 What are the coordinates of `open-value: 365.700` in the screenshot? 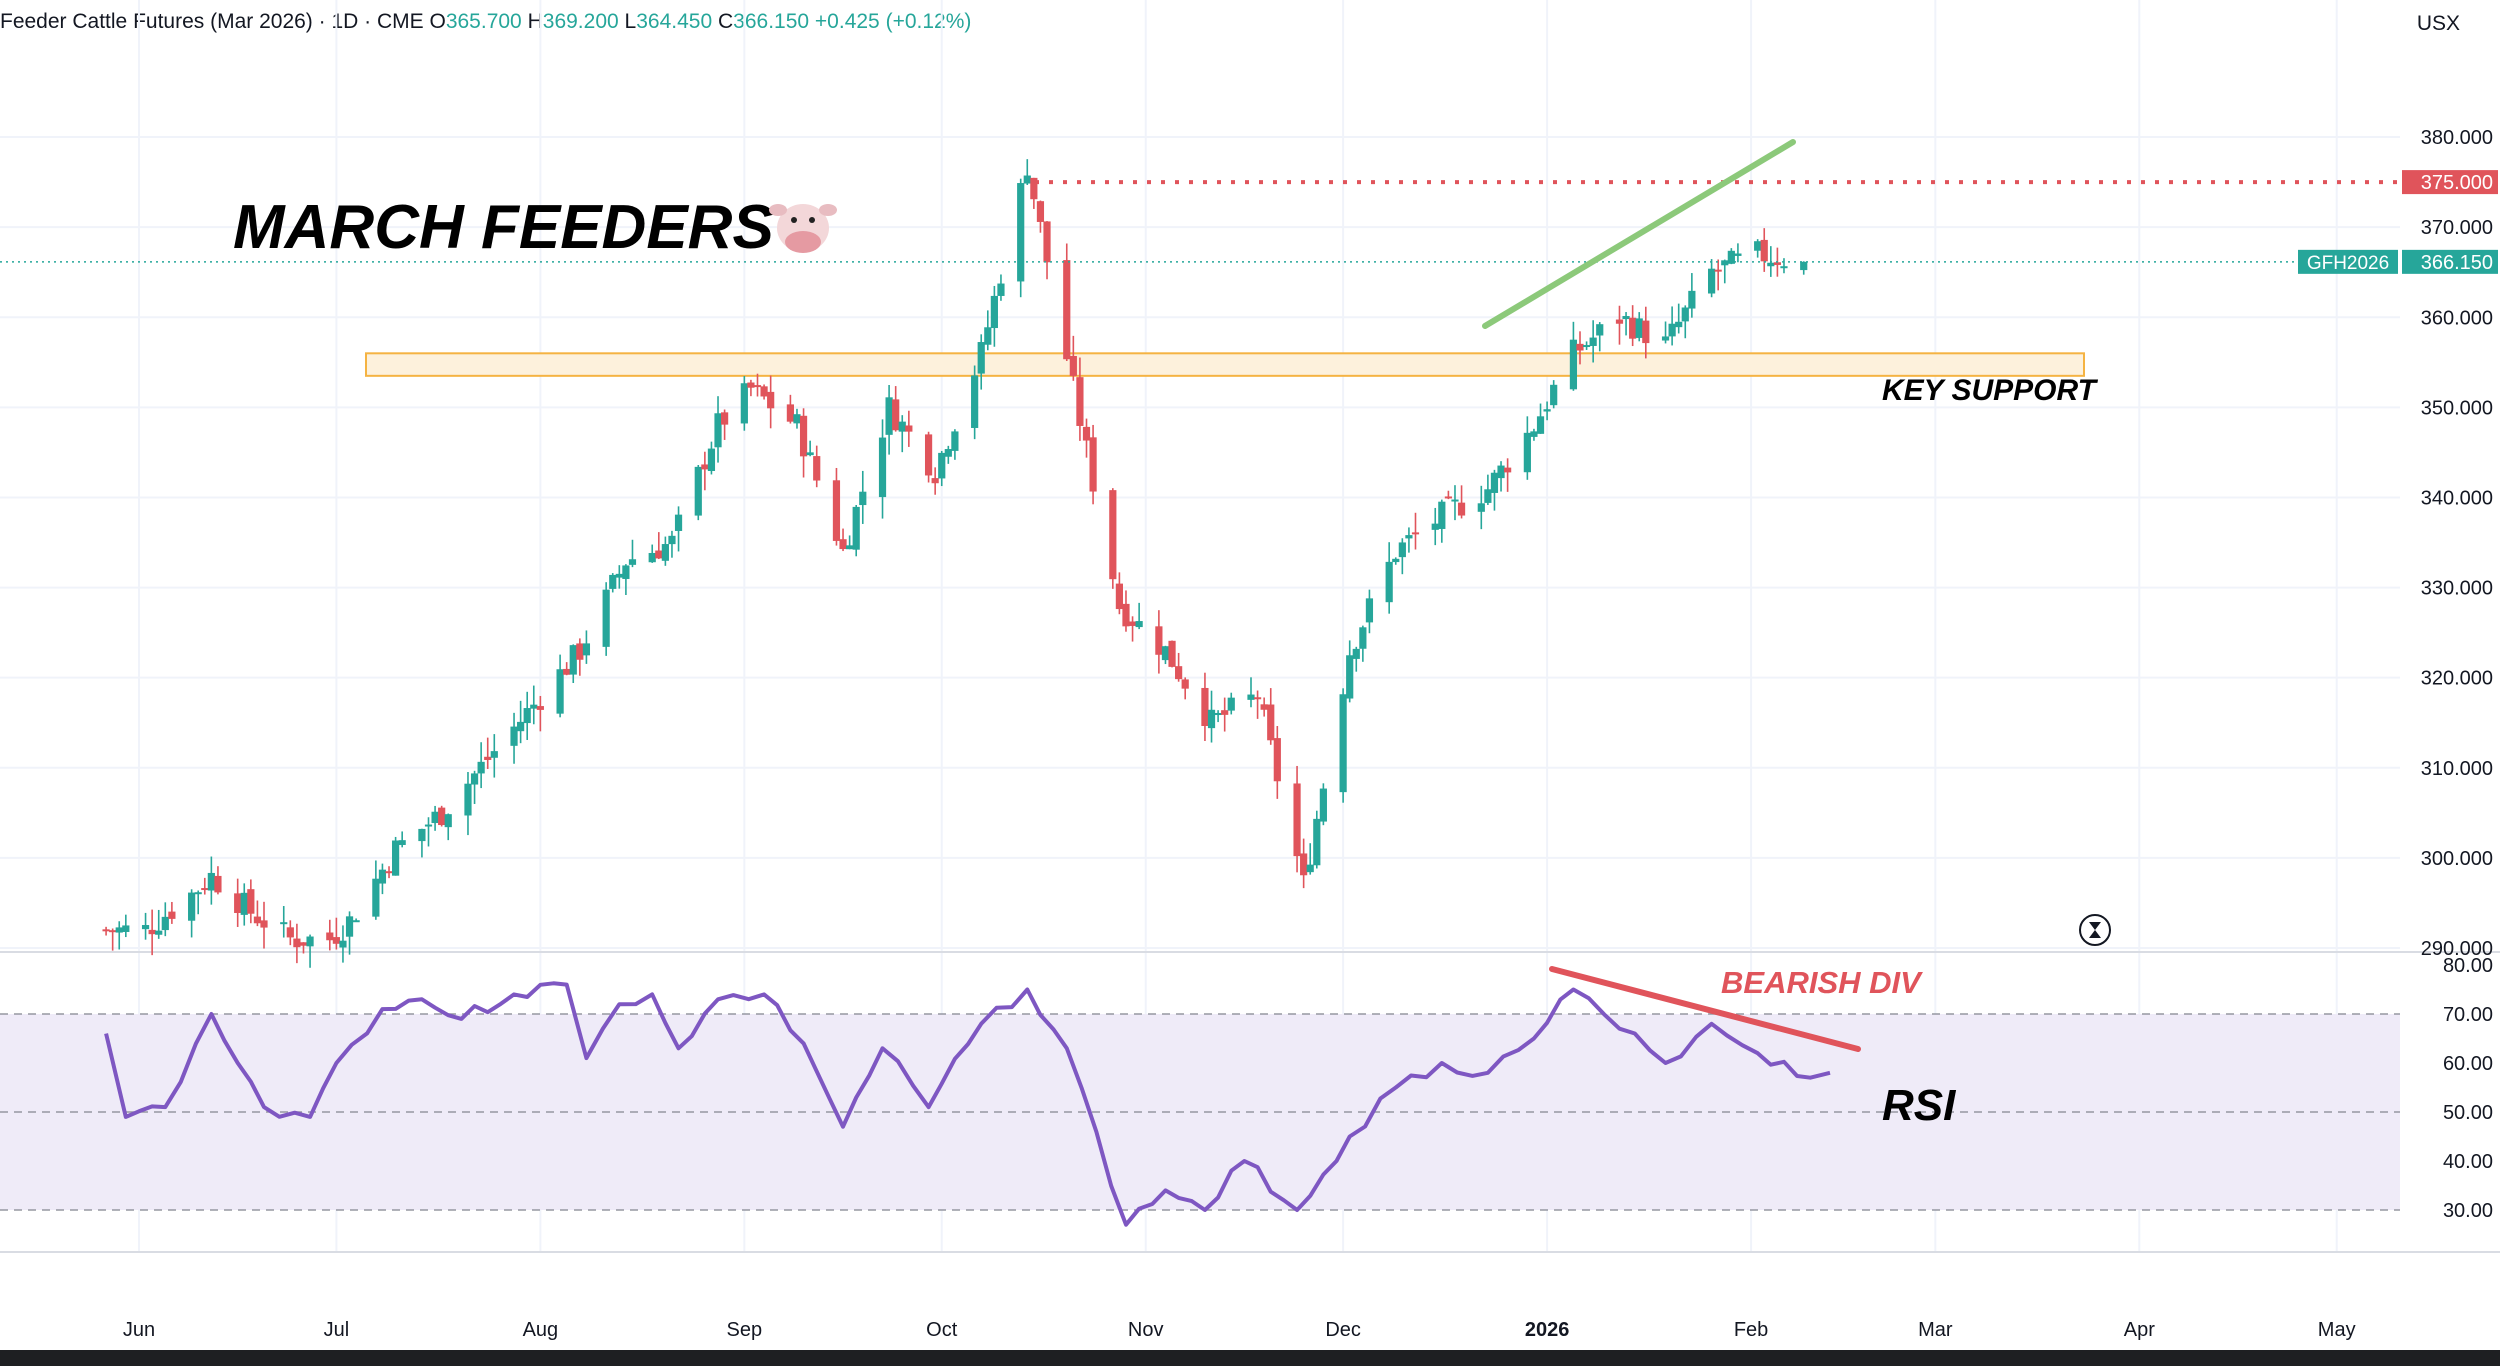 It's located at (483, 21).